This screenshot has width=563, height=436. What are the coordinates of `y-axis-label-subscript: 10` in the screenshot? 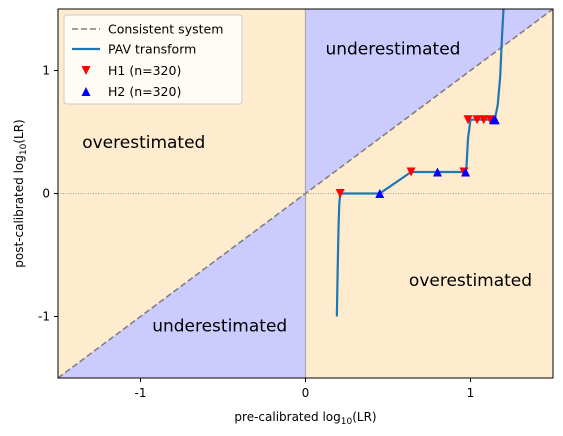 It's located at (24, 149).